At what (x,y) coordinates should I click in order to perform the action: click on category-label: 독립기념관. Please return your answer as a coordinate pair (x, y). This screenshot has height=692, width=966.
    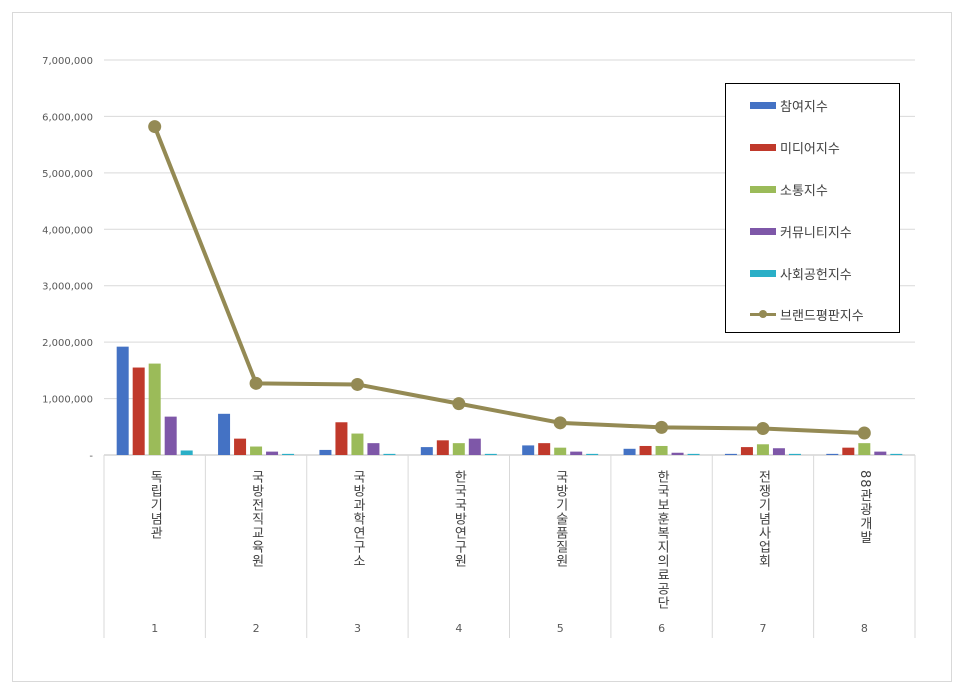
    Looking at the image, I should click on (154, 505).